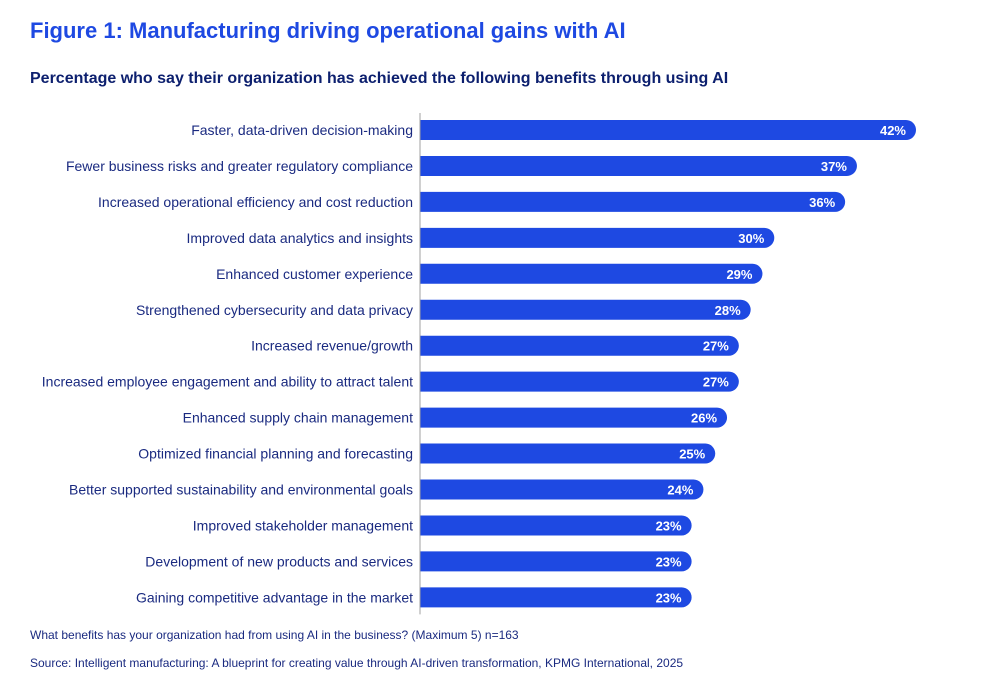 This screenshot has height=683, width=993. Describe the element at coordinates (298, 418) in the screenshot. I see `category-label: Enhanced supply chain management` at that location.